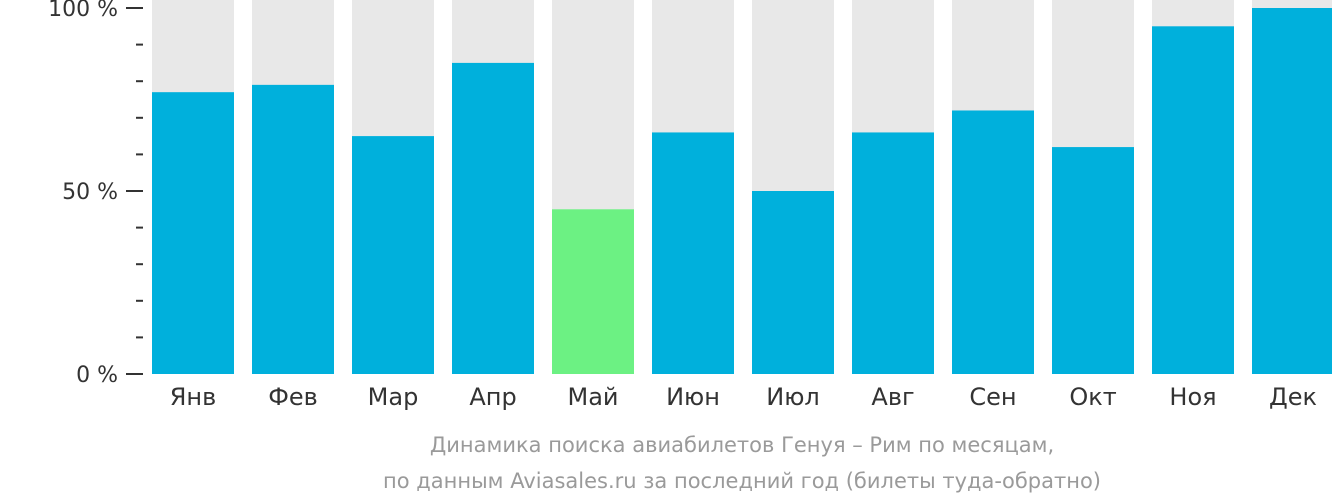  Describe the element at coordinates (97, 375) in the screenshot. I see `y-tick-label: 0 %` at that location.